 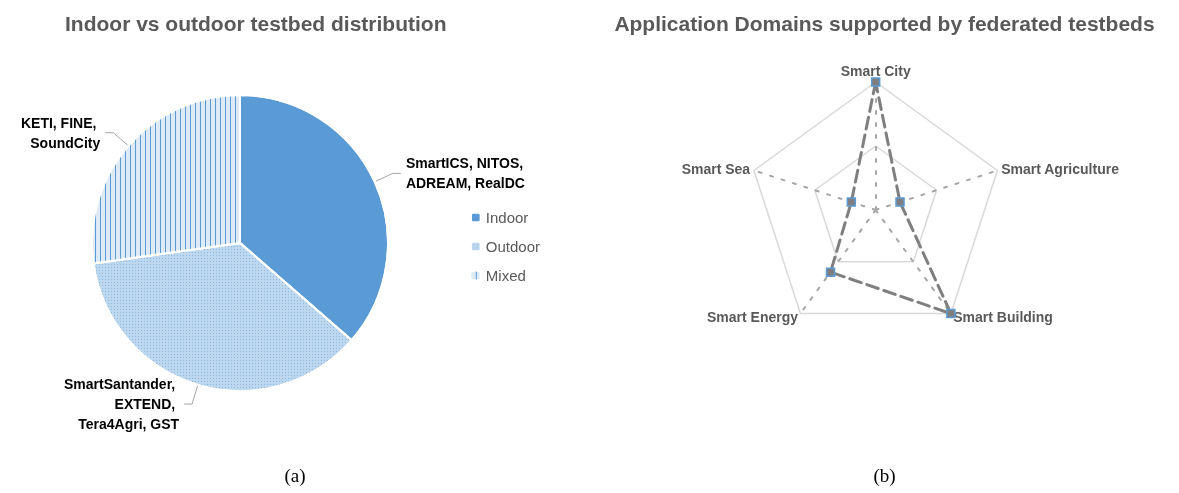 What do you see at coordinates (875, 71) in the screenshot?
I see `spoke-label: Smart City` at bounding box center [875, 71].